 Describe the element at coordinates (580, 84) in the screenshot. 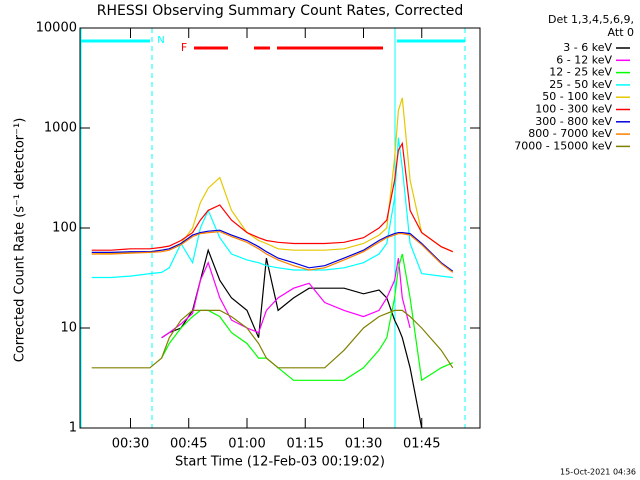

I see `legend-label: 25 - 50 keV` at that location.